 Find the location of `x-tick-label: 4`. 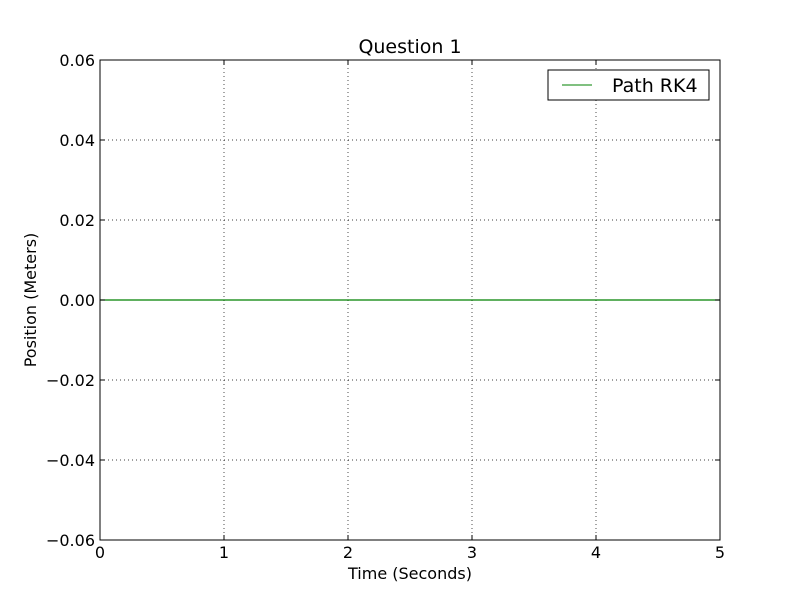

x-tick-label: 4 is located at coordinates (596, 552).